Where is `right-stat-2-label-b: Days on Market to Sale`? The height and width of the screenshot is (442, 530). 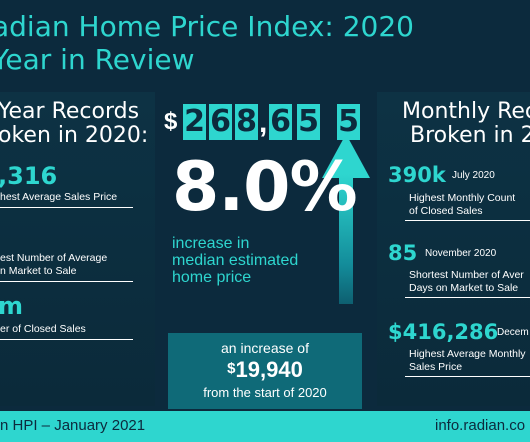 right-stat-2-label-b: Days on Market to Sale is located at coordinates (464, 288).